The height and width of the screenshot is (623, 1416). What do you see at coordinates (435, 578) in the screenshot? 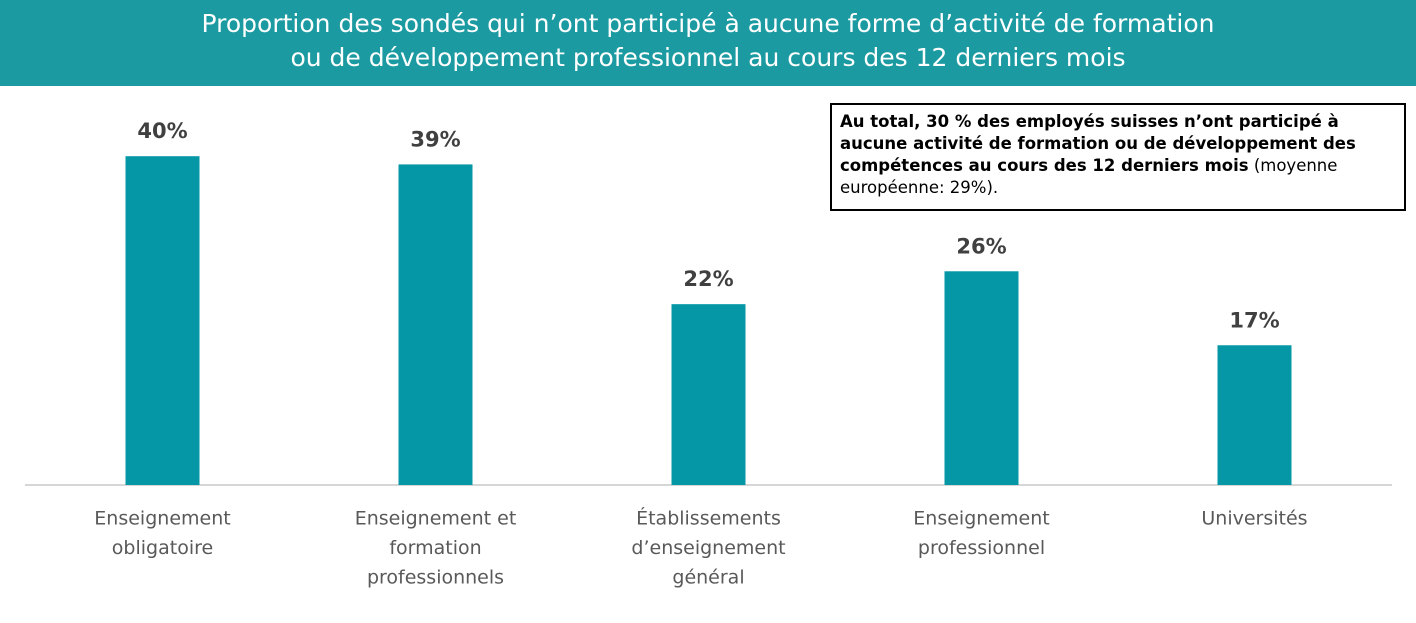
I see `x-tick-label: professionnels` at bounding box center [435, 578].